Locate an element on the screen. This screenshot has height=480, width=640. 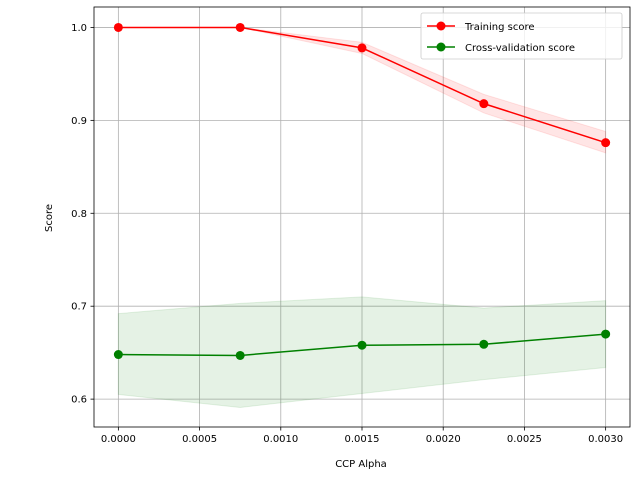
legend-training-marker is located at coordinates (441, 26).